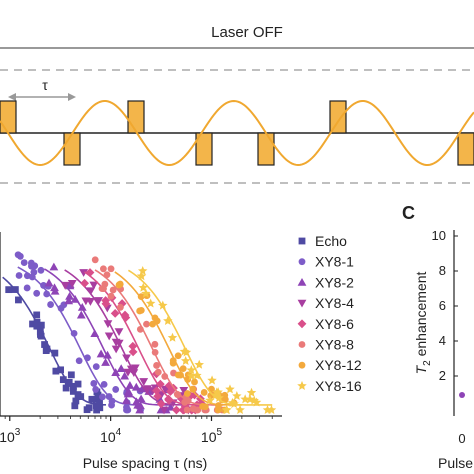  Describe the element at coordinates (247, 32) in the screenshot. I see `laser-status-title: Laser OFF` at that location.